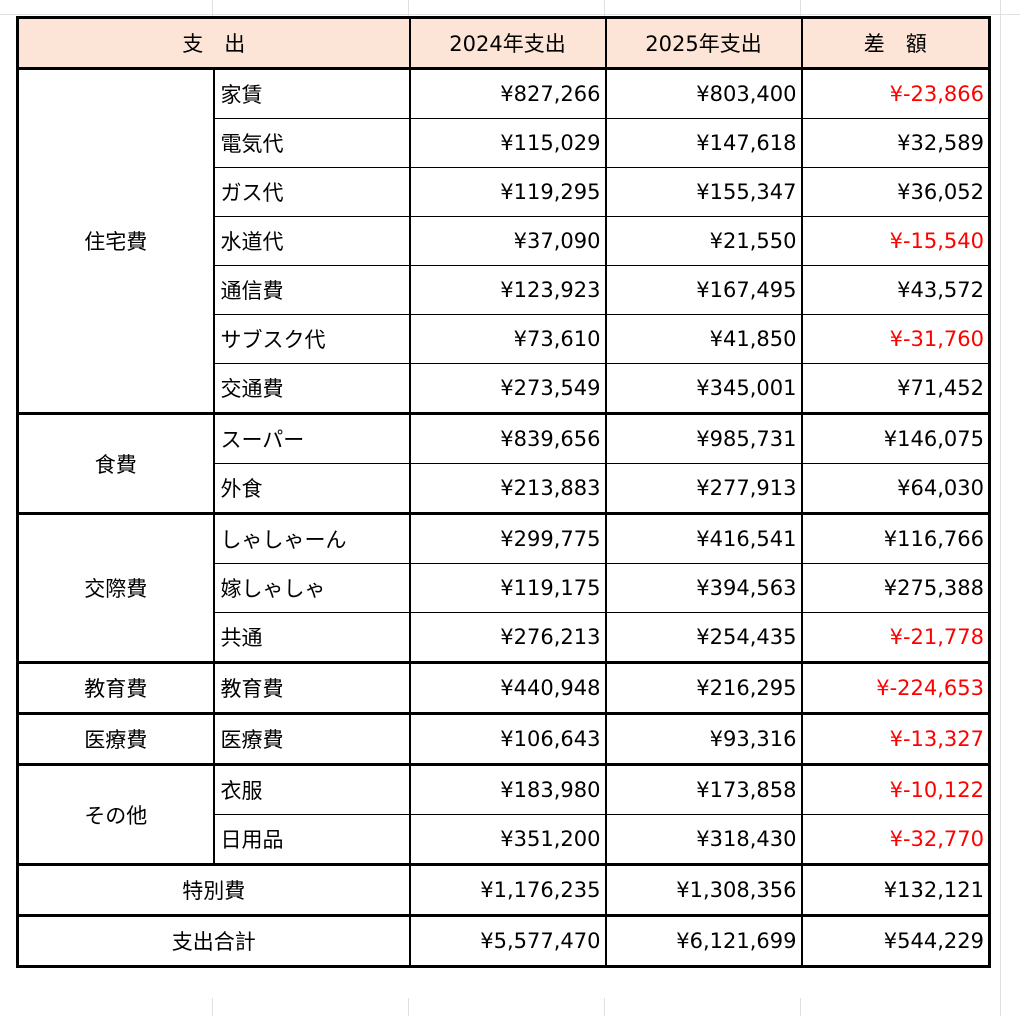 The image size is (1020, 1016). What do you see at coordinates (311, 241) in the screenshot?
I see `item-name: 水道代` at bounding box center [311, 241].